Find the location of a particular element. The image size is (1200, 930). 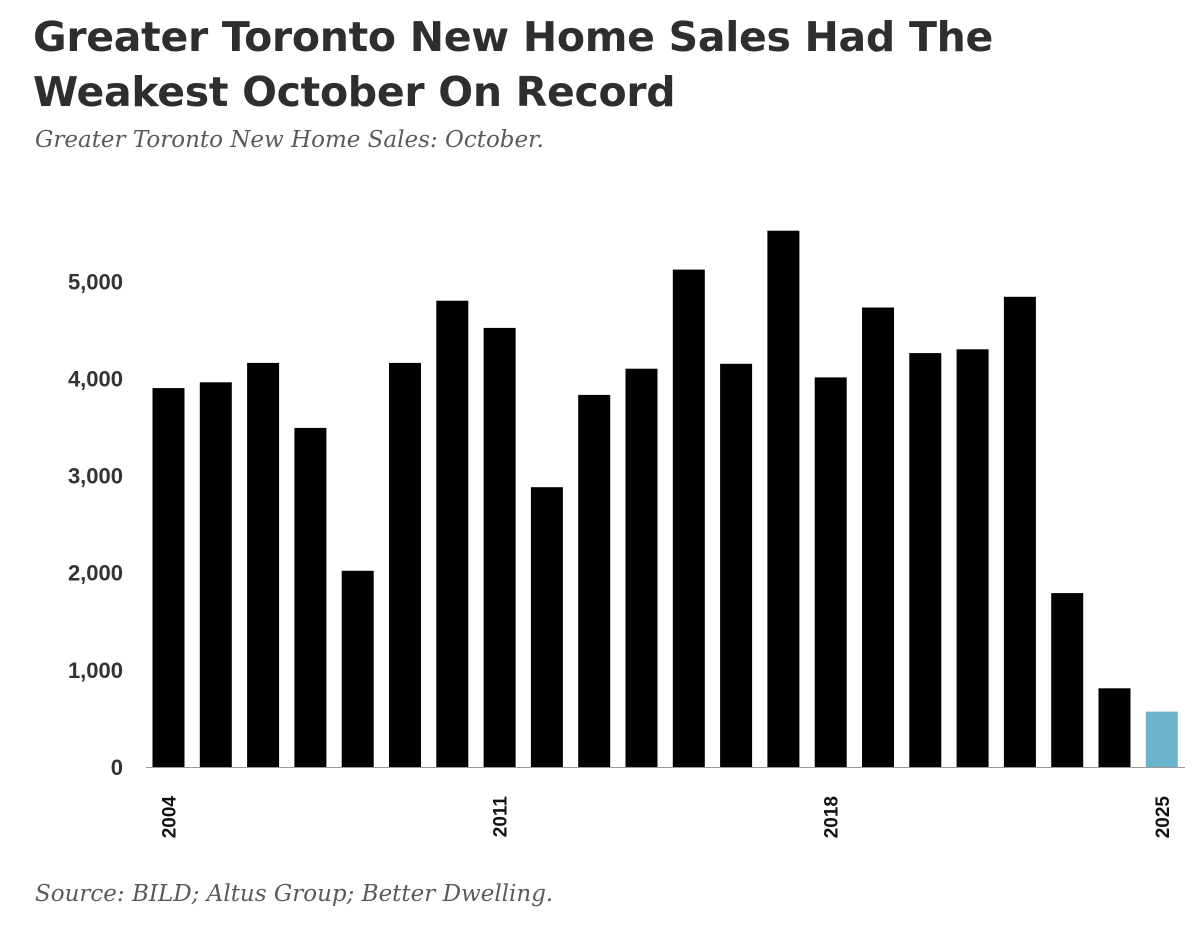

chart-subtitle: Greater Toronto New Home Sales: October. is located at coordinates (289, 140).